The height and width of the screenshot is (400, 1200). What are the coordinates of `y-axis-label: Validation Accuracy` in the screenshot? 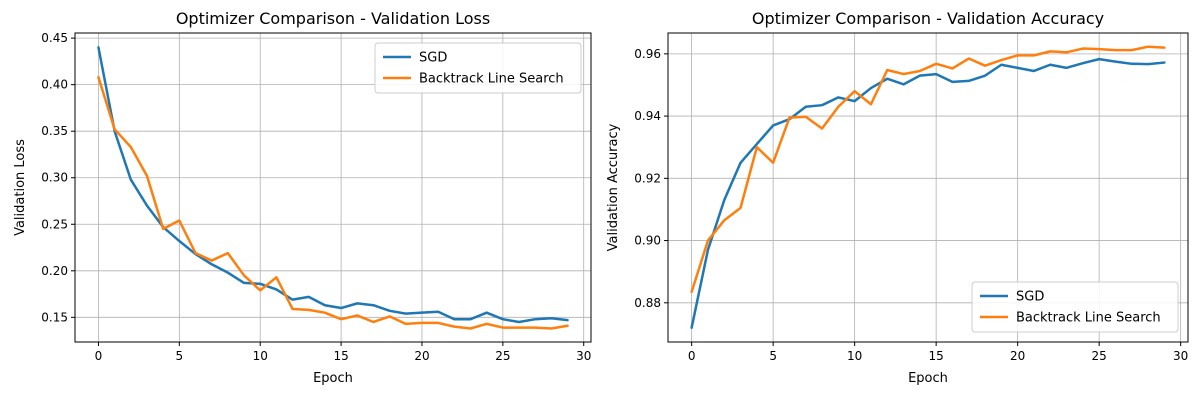 It's located at (613, 187).